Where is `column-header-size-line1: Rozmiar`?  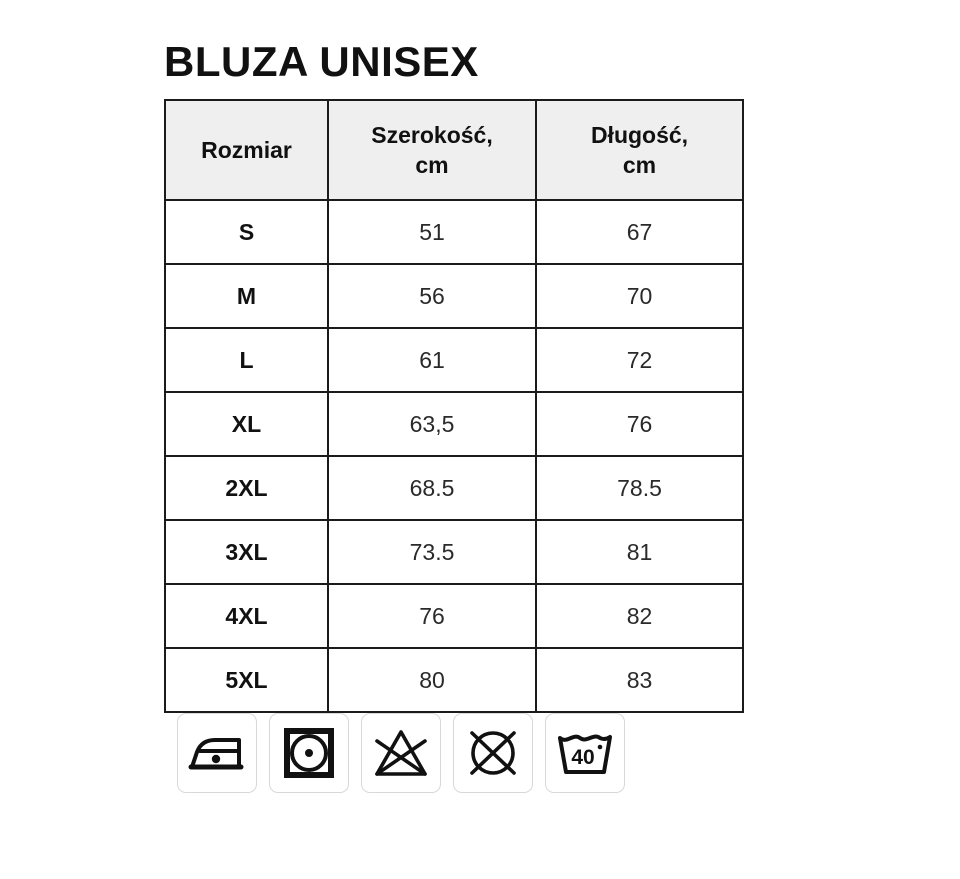
column-header-size-line1: Rozmiar is located at coordinates (246, 149).